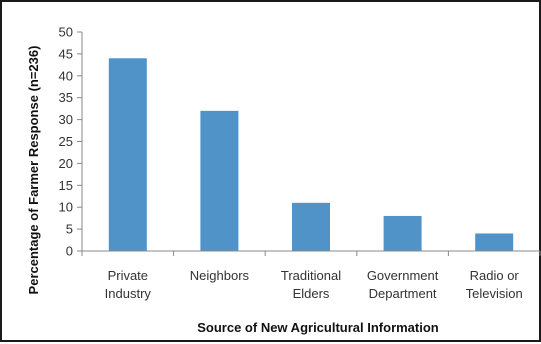 This screenshot has width=541, height=344. Describe the element at coordinates (66, 185) in the screenshot. I see `y-tick-label: 15` at that location.